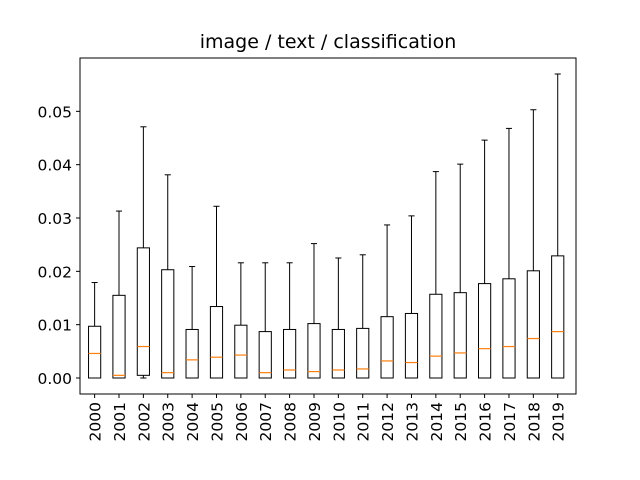  I want to click on chart-title: image / text / classification, so click(328, 42).